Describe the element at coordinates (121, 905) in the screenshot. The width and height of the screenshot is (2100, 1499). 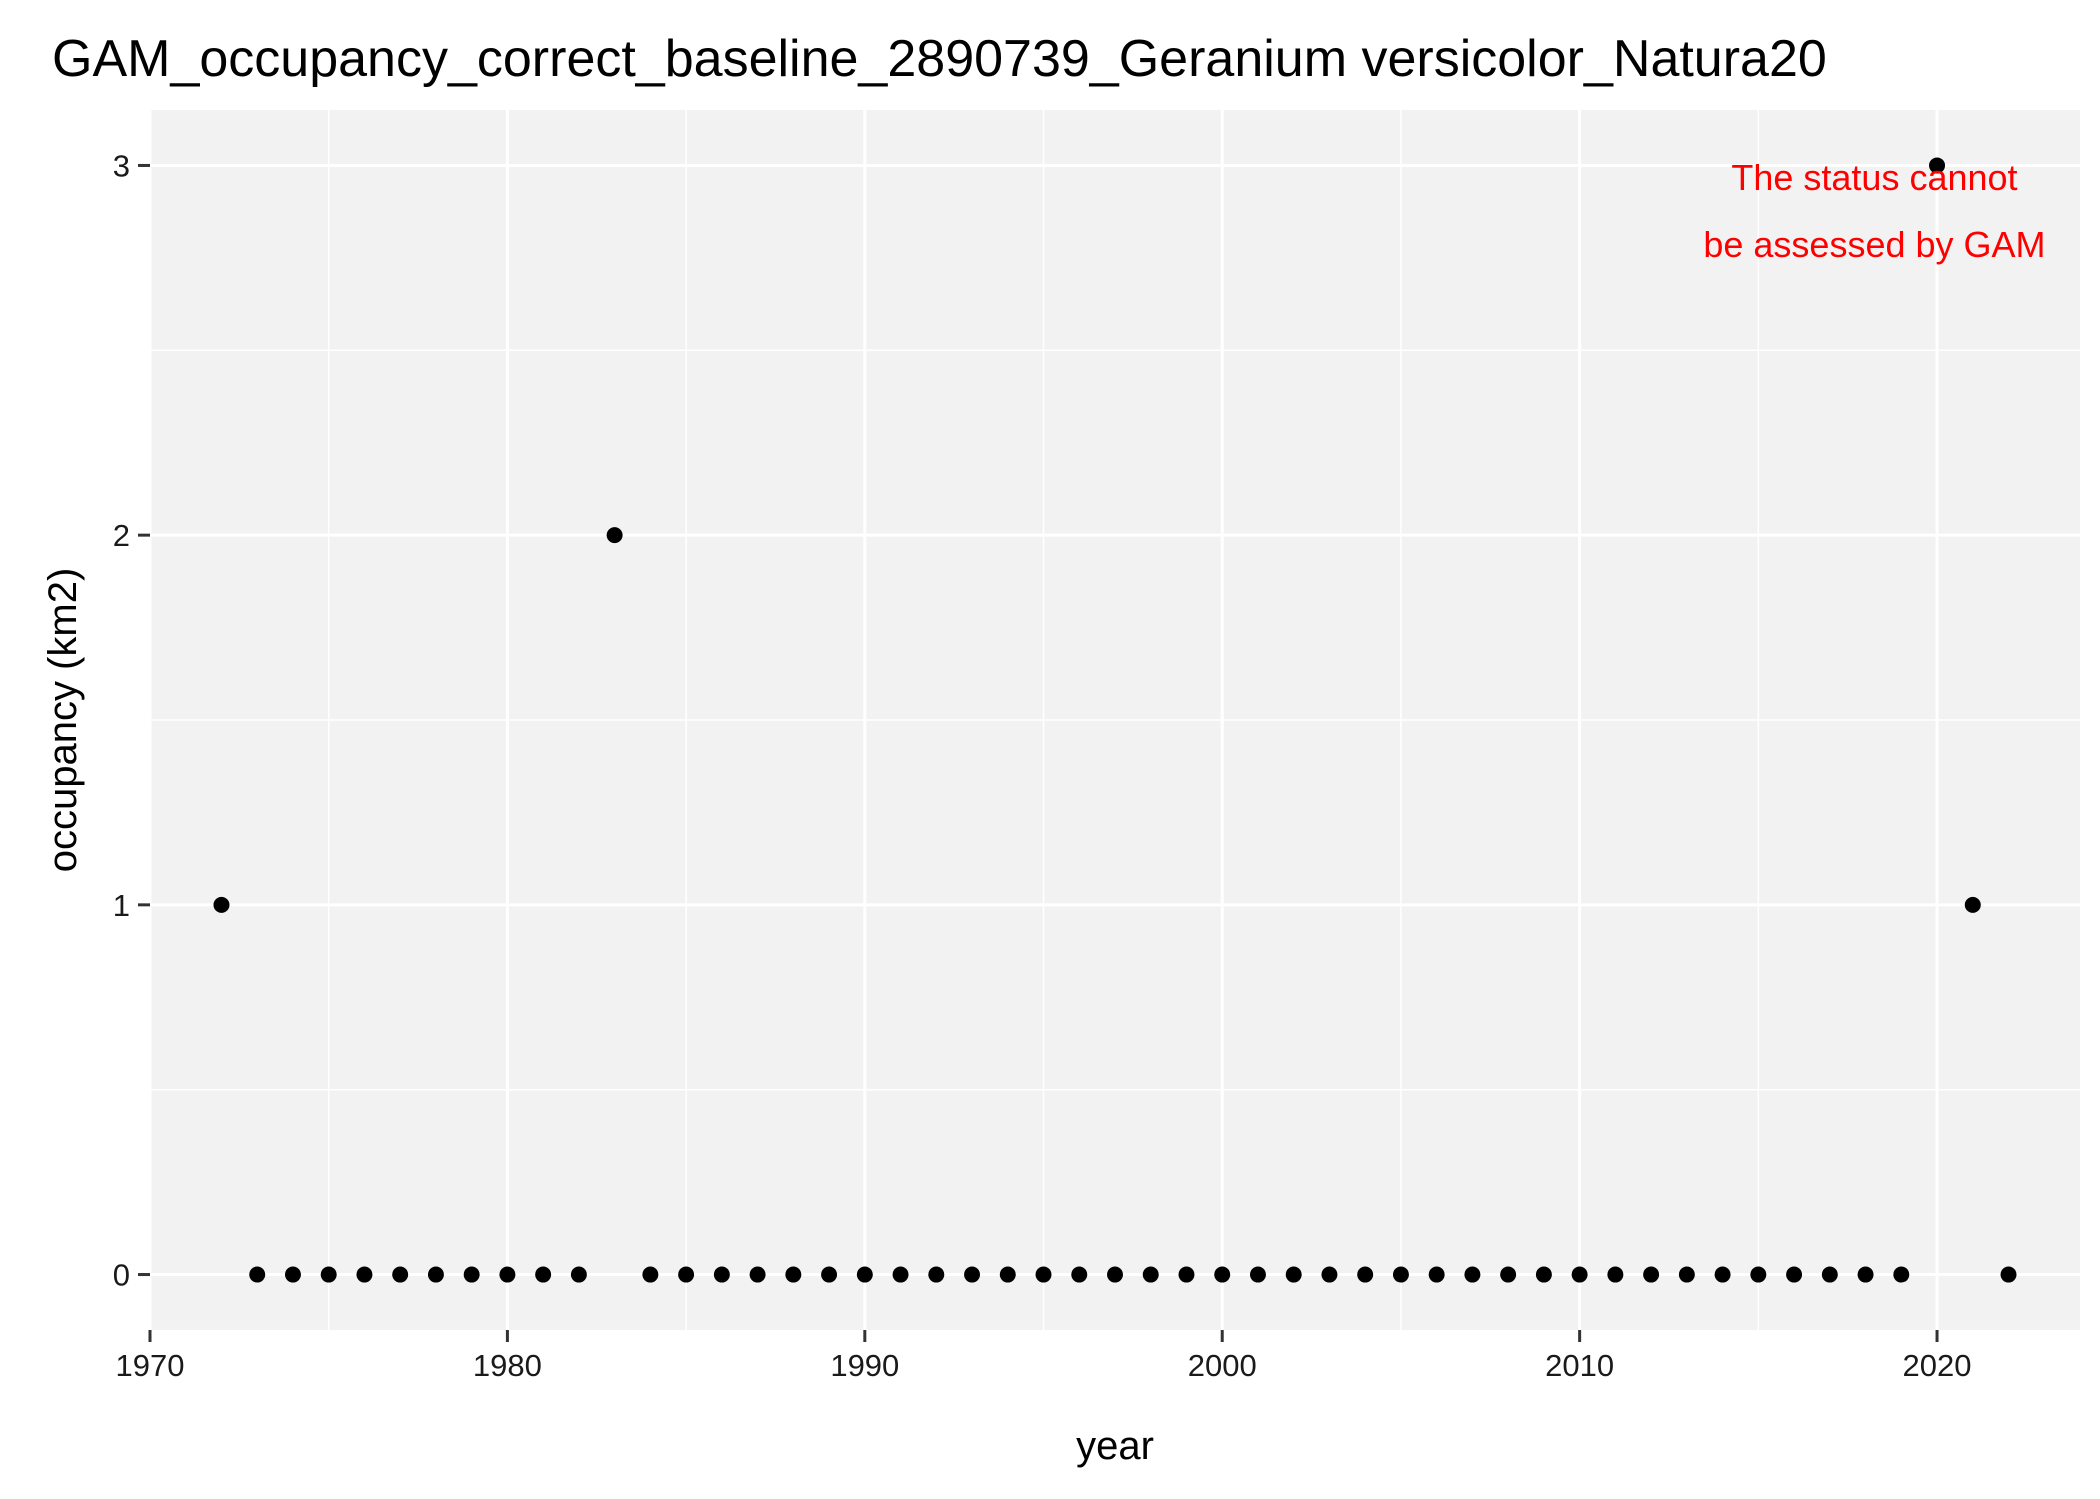
I see `y-tick-label: 1` at that location.